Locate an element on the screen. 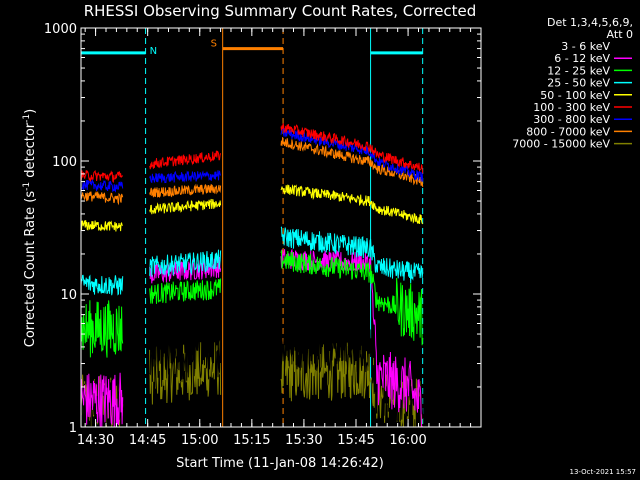 The width and height of the screenshot is (640, 480). y-axis-label-sup-1: -1 is located at coordinates (27, 186).